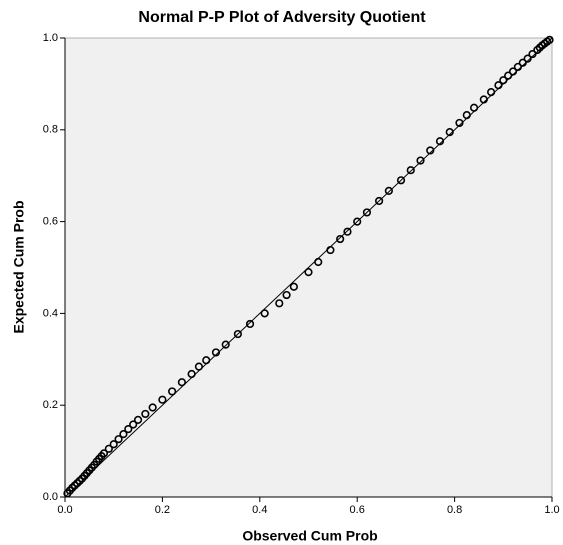 The height and width of the screenshot is (545, 563). What do you see at coordinates (50, 222) in the screenshot?
I see `y-tick-label: 0.6` at bounding box center [50, 222].